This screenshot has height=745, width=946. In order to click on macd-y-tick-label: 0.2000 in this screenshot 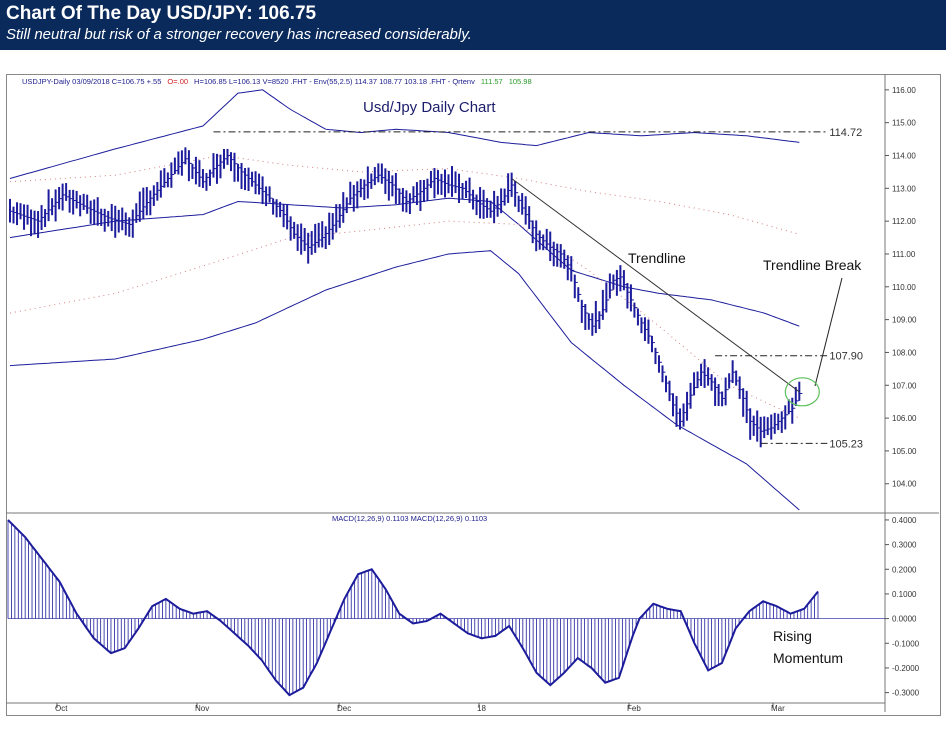, I will do `click(904, 569)`.